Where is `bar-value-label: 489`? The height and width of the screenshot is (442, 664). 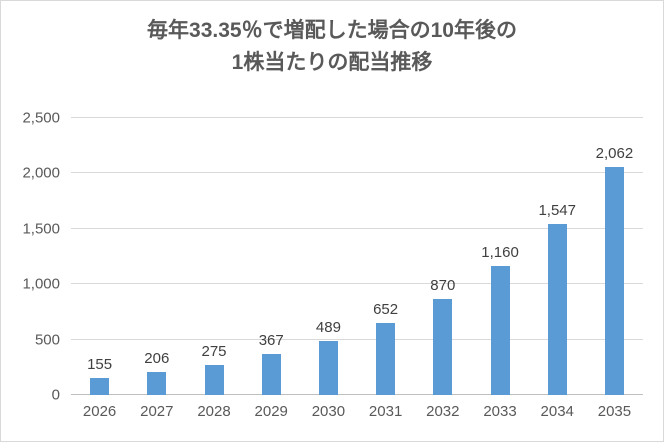
bar-value-label: 489 is located at coordinates (328, 327).